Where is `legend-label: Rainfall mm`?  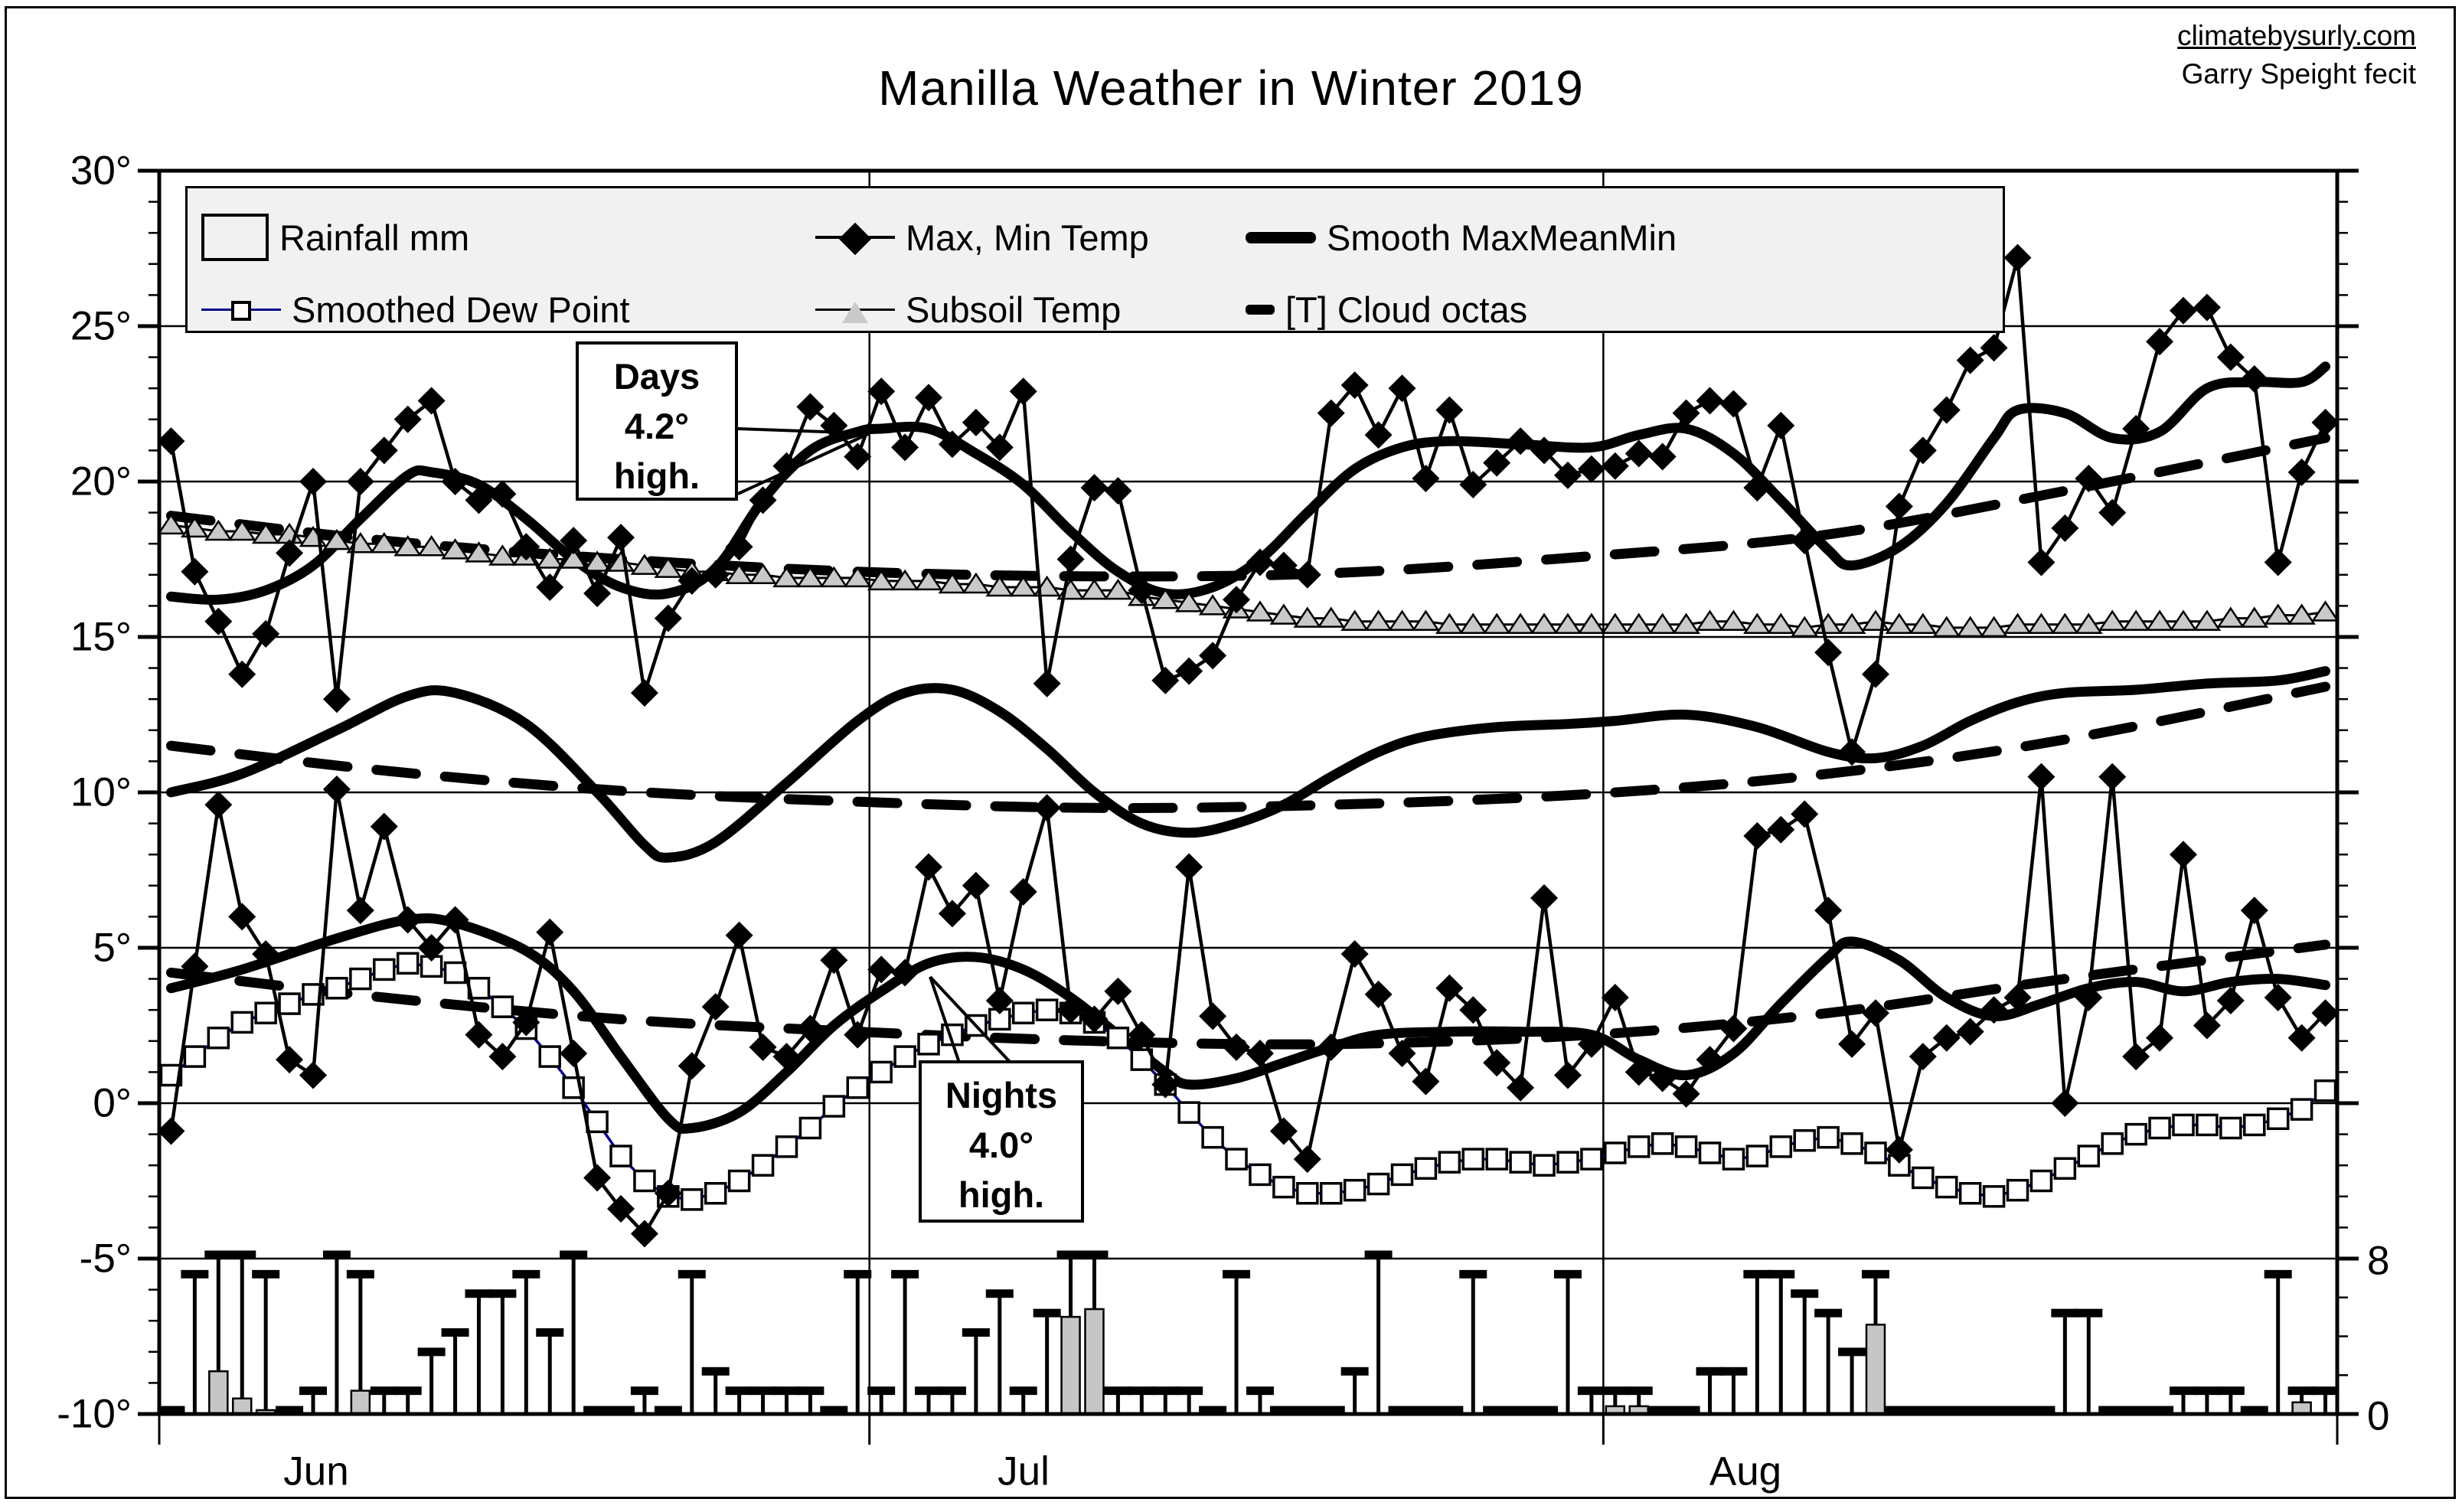 legend-label: Rainfall mm is located at coordinates (375, 237).